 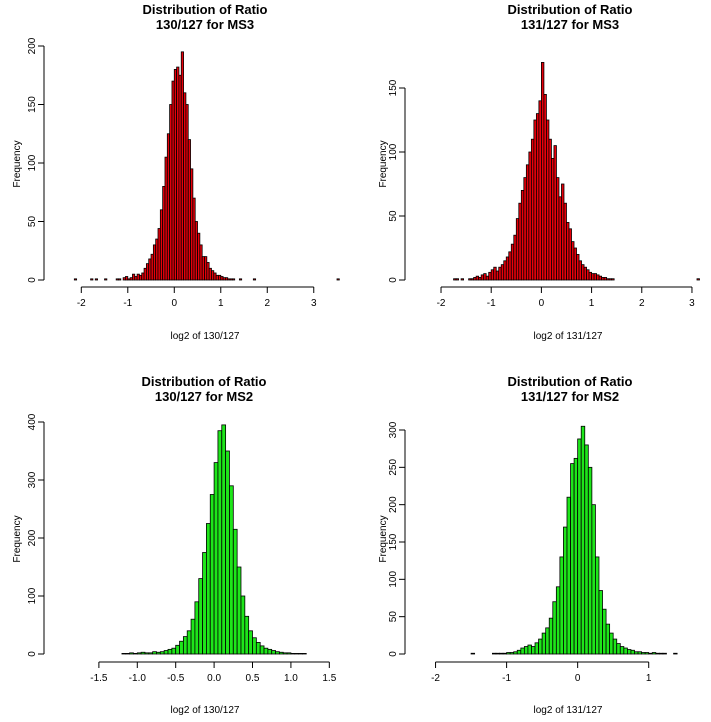 What do you see at coordinates (214, 678) in the screenshot?
I see `x-tick-label: 0.0` at bounding box center [214, 678].